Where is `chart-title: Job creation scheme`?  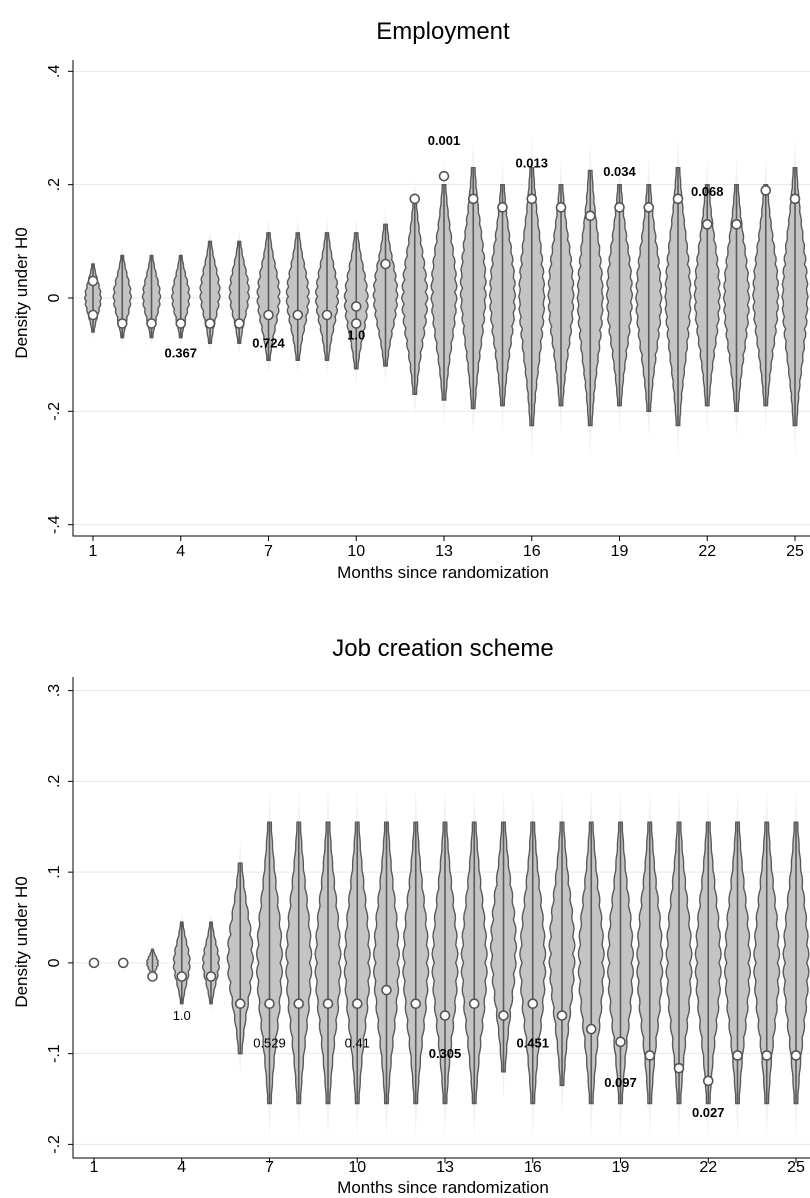 chart-title: Job creation scheme is located at coordinates (442, 648).